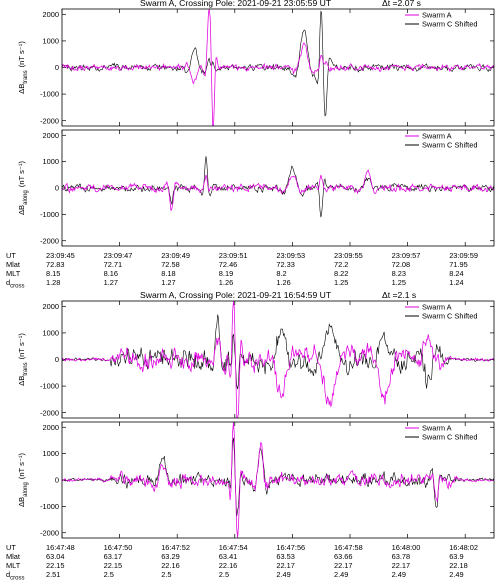  Describe the element at coordinates (113, 556) in the screenshot. I see `mlat-value: 63.17` at that location.